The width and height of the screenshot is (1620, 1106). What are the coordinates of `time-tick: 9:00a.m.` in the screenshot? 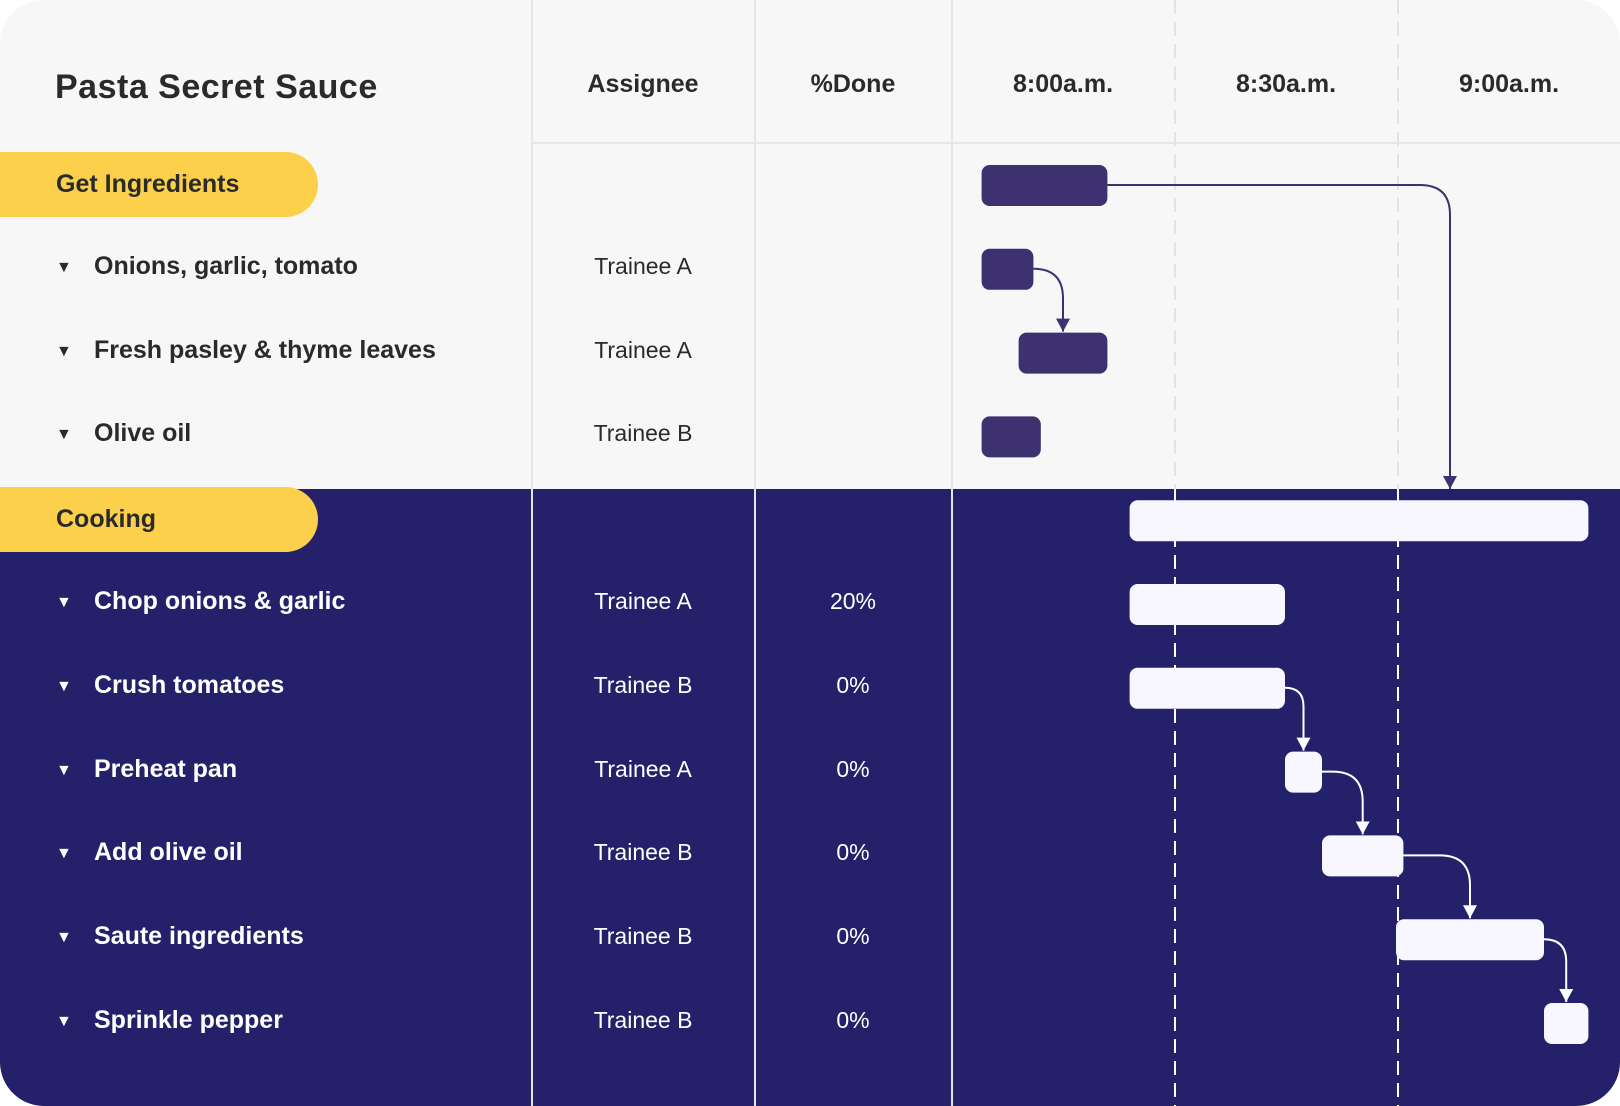 It's located at (1509, 84).